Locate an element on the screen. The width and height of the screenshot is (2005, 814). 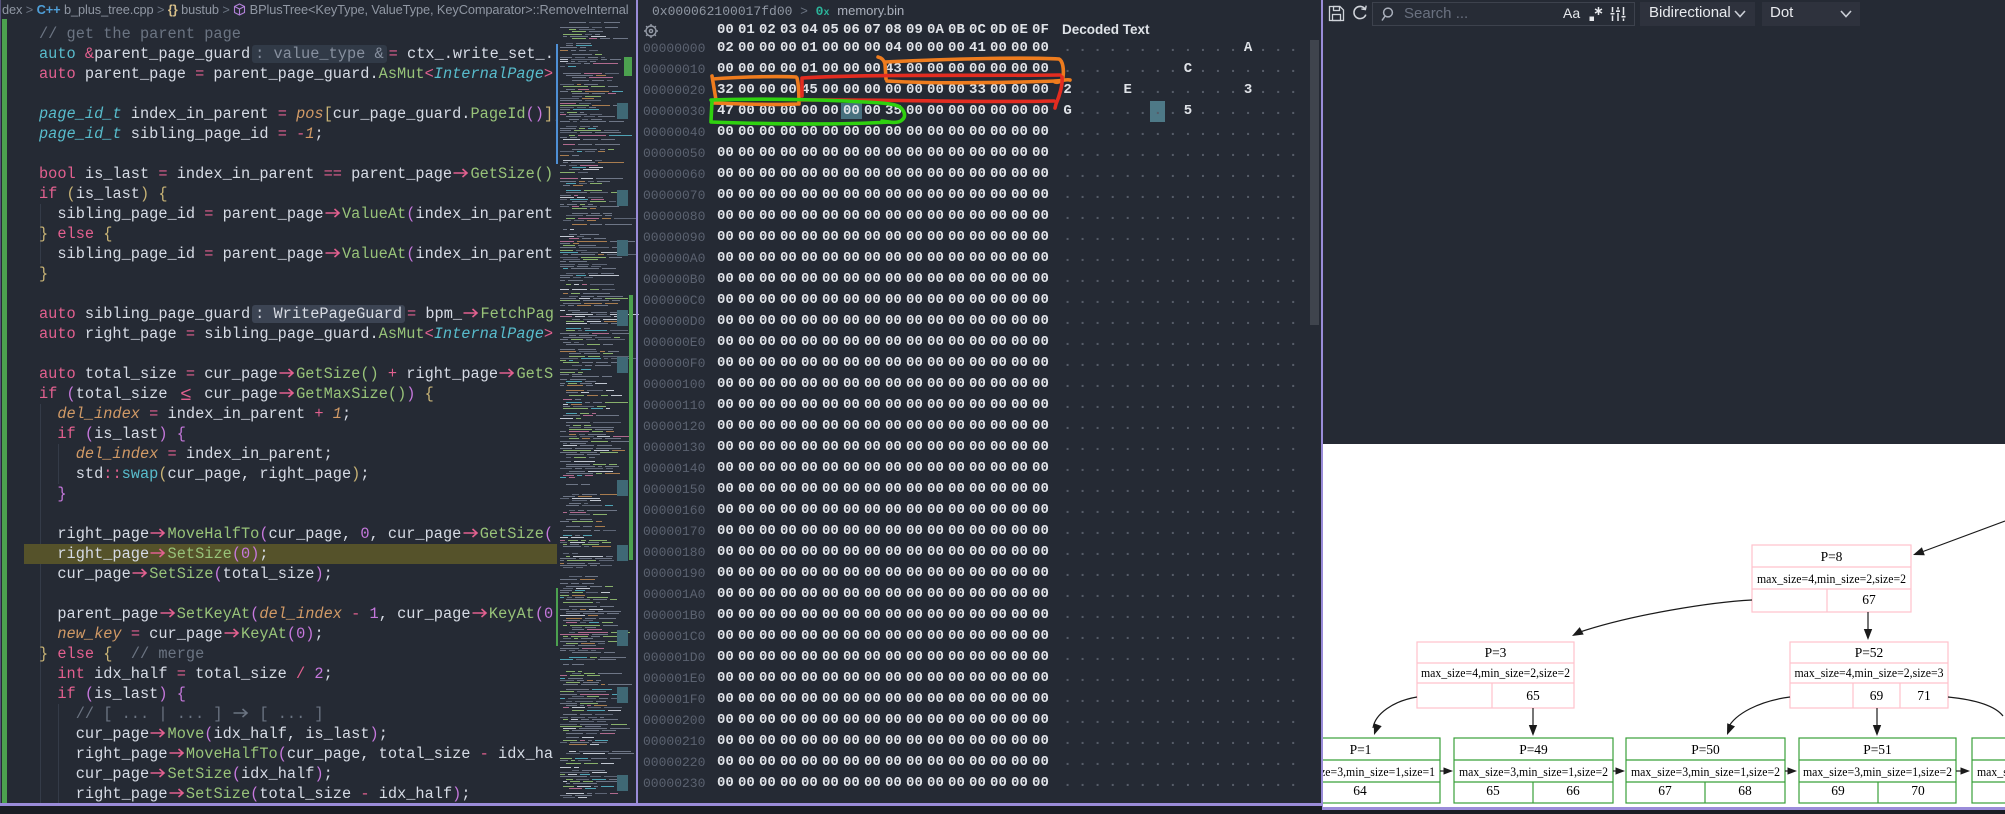
svg-text: 68 is located at coordinates (1745, 790).